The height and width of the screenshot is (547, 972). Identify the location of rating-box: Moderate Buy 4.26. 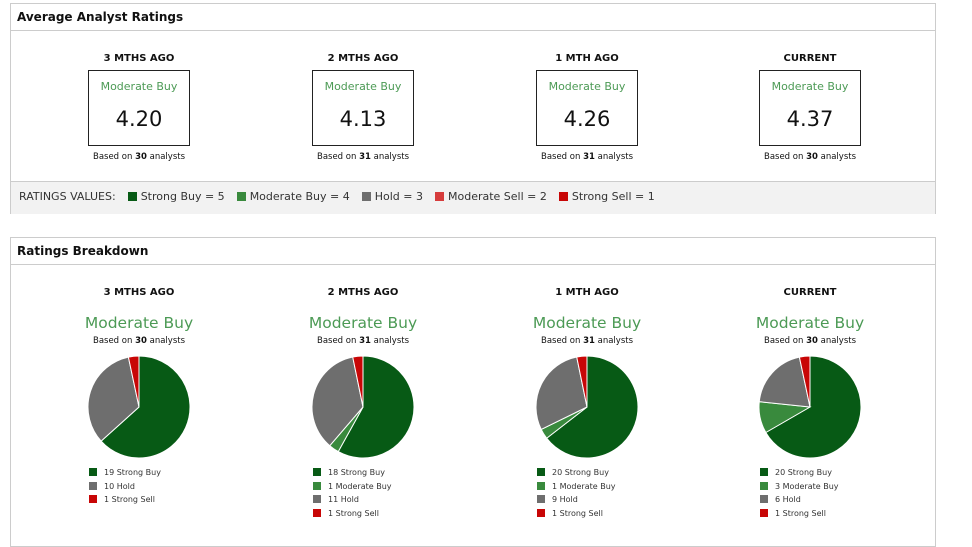
(587, 108).